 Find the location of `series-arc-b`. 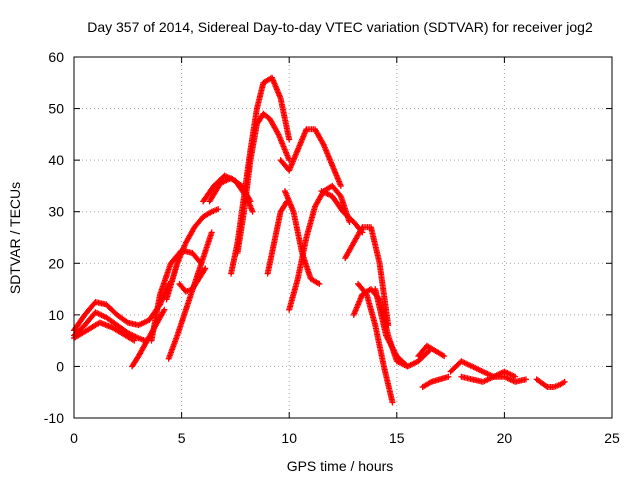

series-arc-b is located at coordinates (110, 326).